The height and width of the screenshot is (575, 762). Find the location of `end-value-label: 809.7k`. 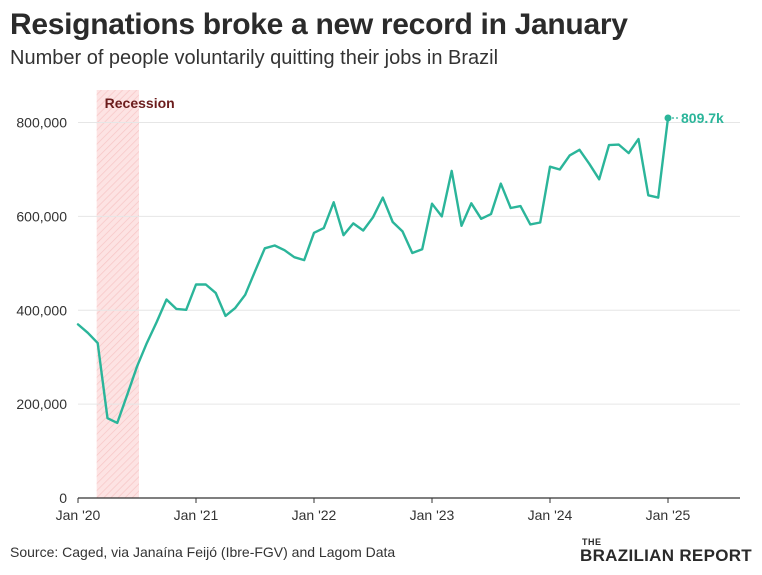

end-value-label: 809.7k is located at coordinates (702, 118).